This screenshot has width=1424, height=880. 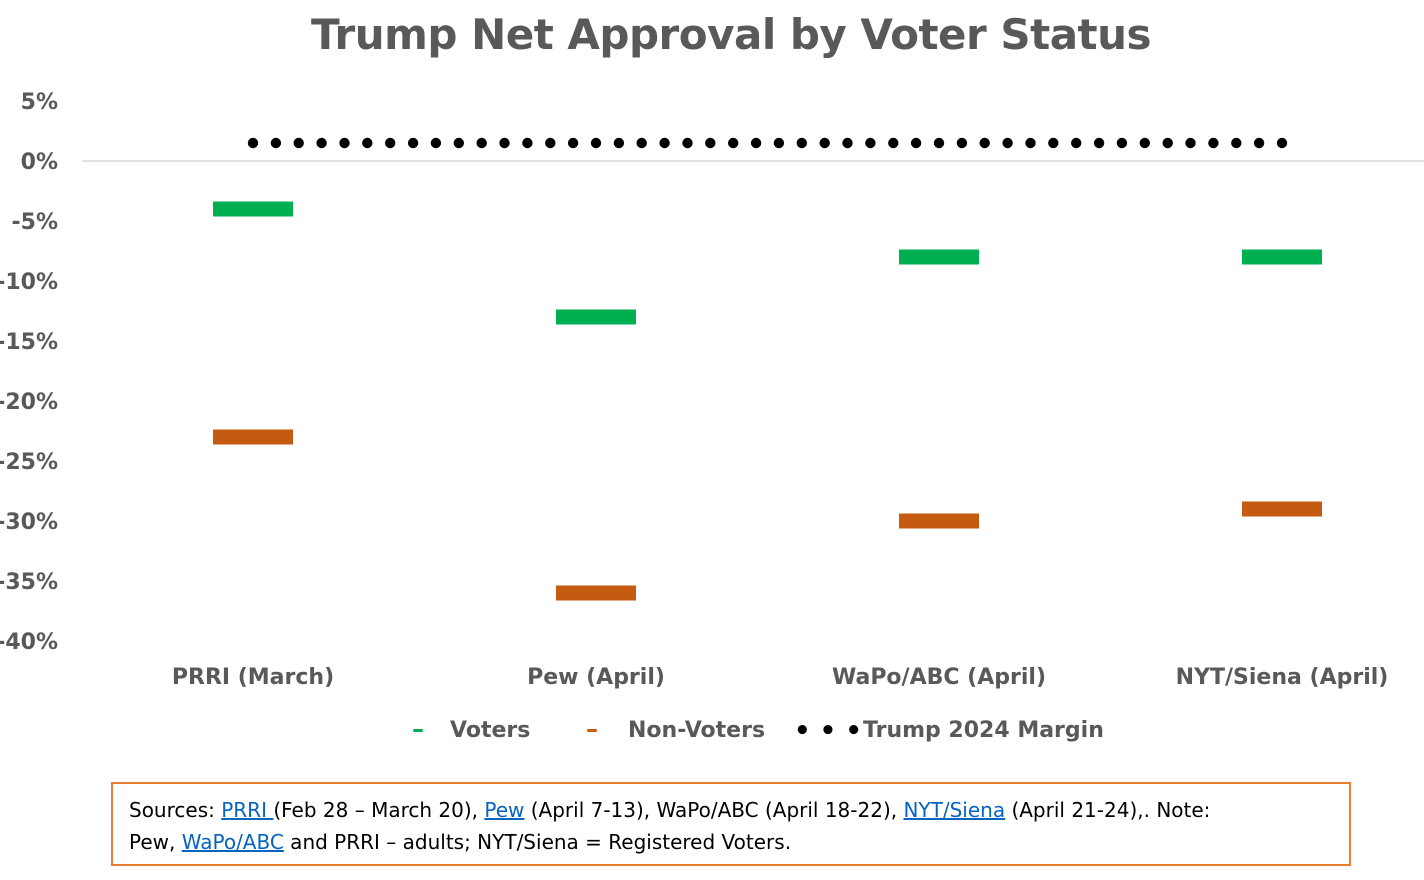 What do you see at coordinates (29, 282) in the screenshot?
I see `y-tick-label: -10%` at bounding box center [29, 282].